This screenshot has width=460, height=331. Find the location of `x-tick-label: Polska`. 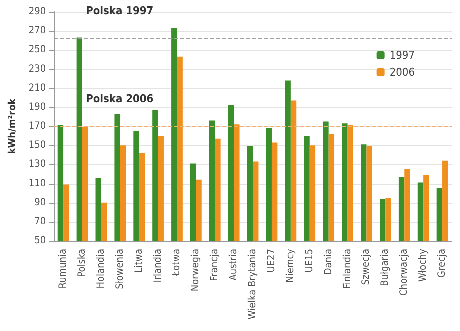

x-tick-label: Polska is located at coordinates (82, 263).